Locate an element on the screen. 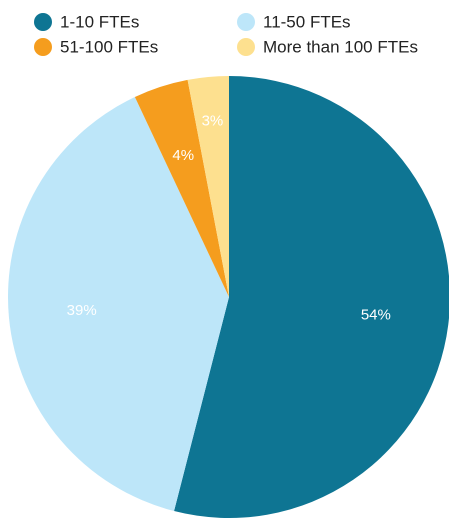 The height and width of the screenshot is (518, 449). legend-label: 11-50 FTEs is located at coordinates (307, 21).